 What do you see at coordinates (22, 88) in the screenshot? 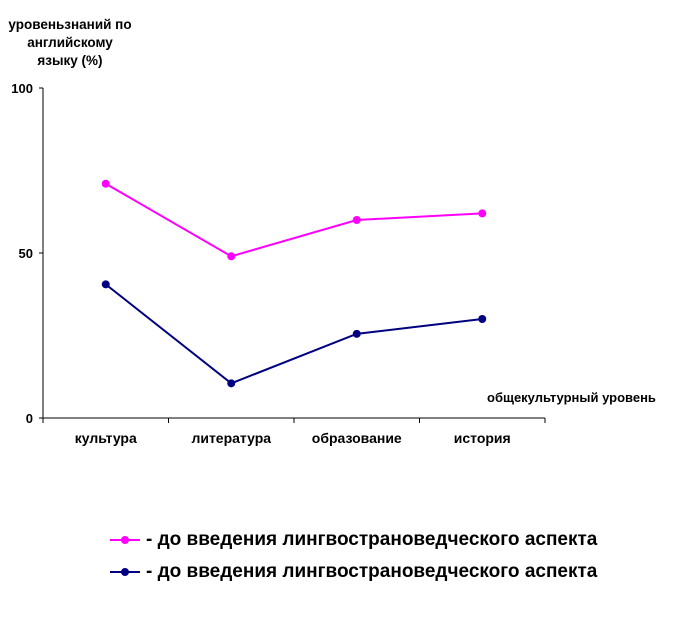
I see `y-tick-label: 100` at bounding box center [22, 88].